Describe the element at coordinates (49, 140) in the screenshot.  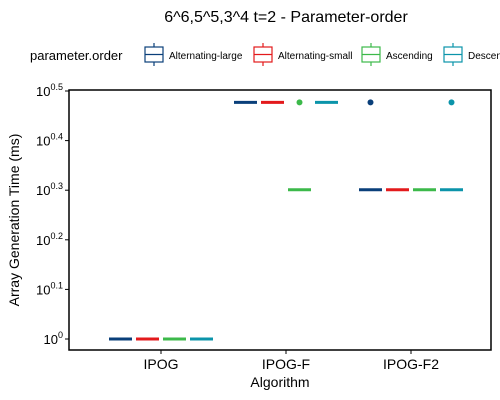
I see `y-tick-label: 100.4` at that location.